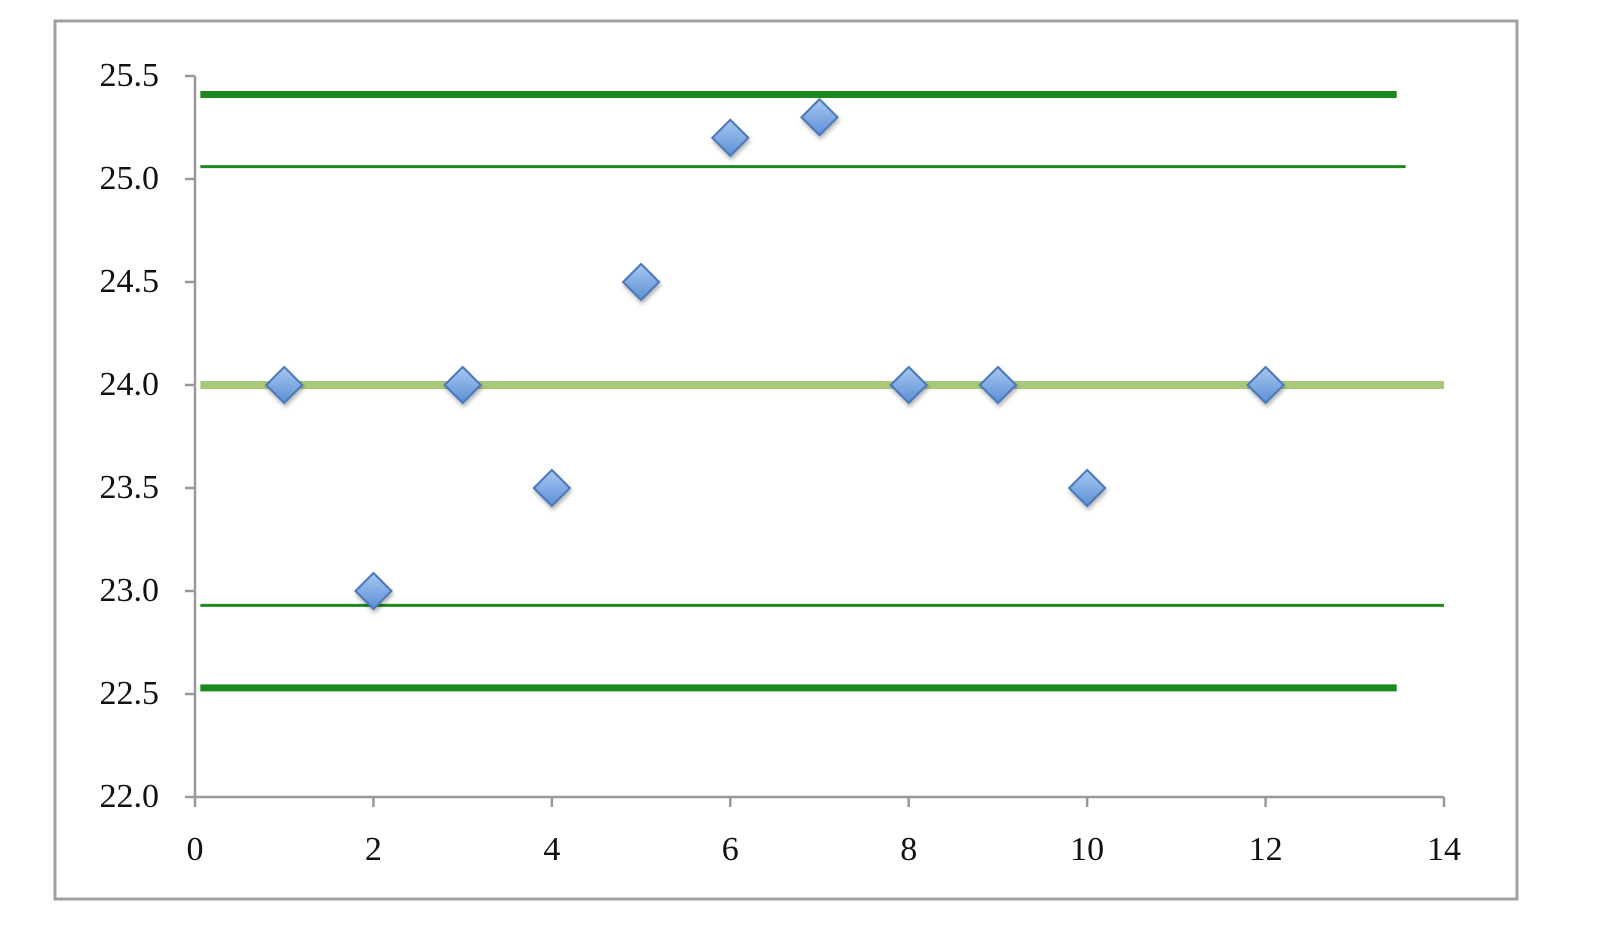 The image size is (1616, 944). Describe the element at coordinates (1087, 849) in the screenshot. I see `x-tick-label: 10` at that location.